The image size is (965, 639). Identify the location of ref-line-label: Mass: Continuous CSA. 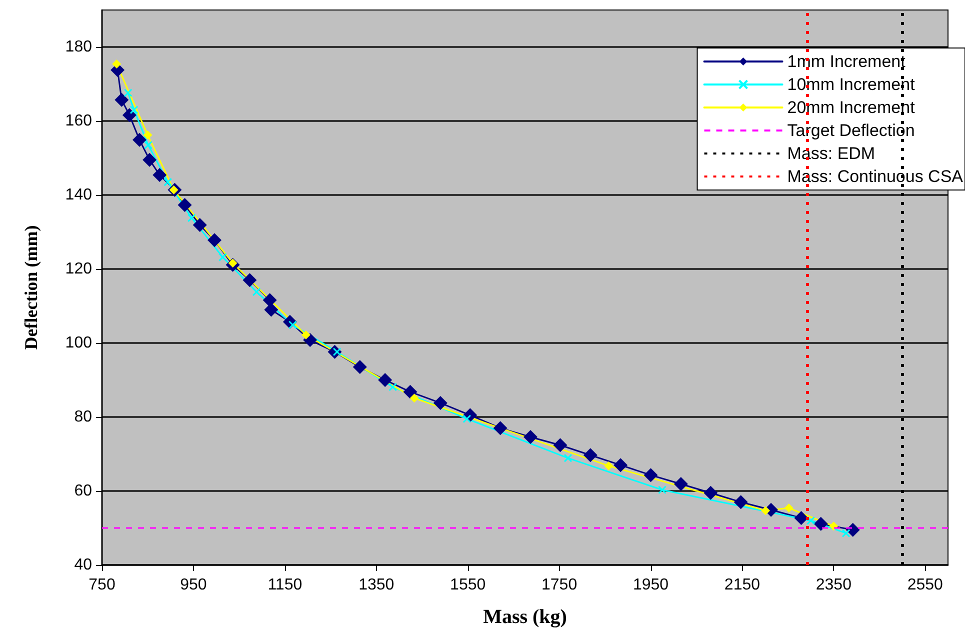
(875, 176).